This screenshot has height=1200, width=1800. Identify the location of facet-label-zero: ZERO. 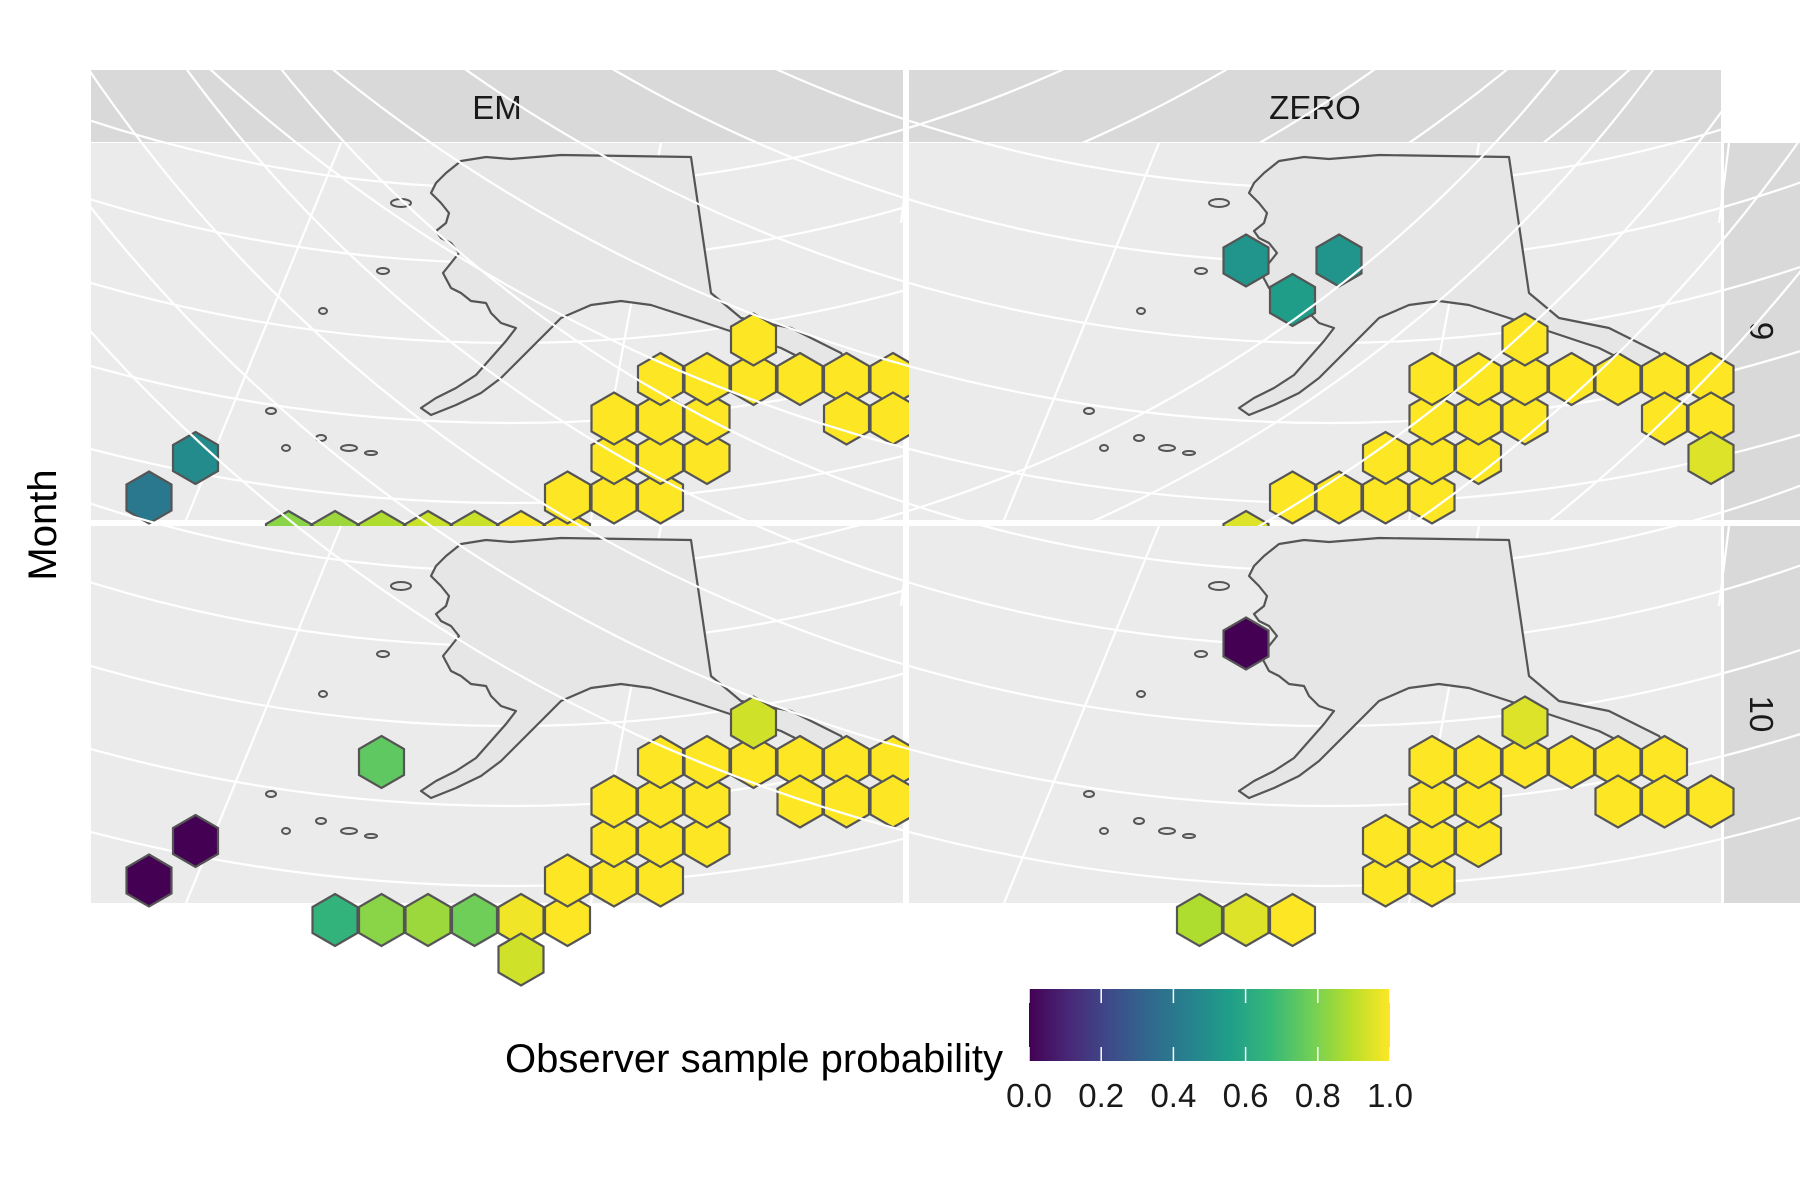
(1315, 107).